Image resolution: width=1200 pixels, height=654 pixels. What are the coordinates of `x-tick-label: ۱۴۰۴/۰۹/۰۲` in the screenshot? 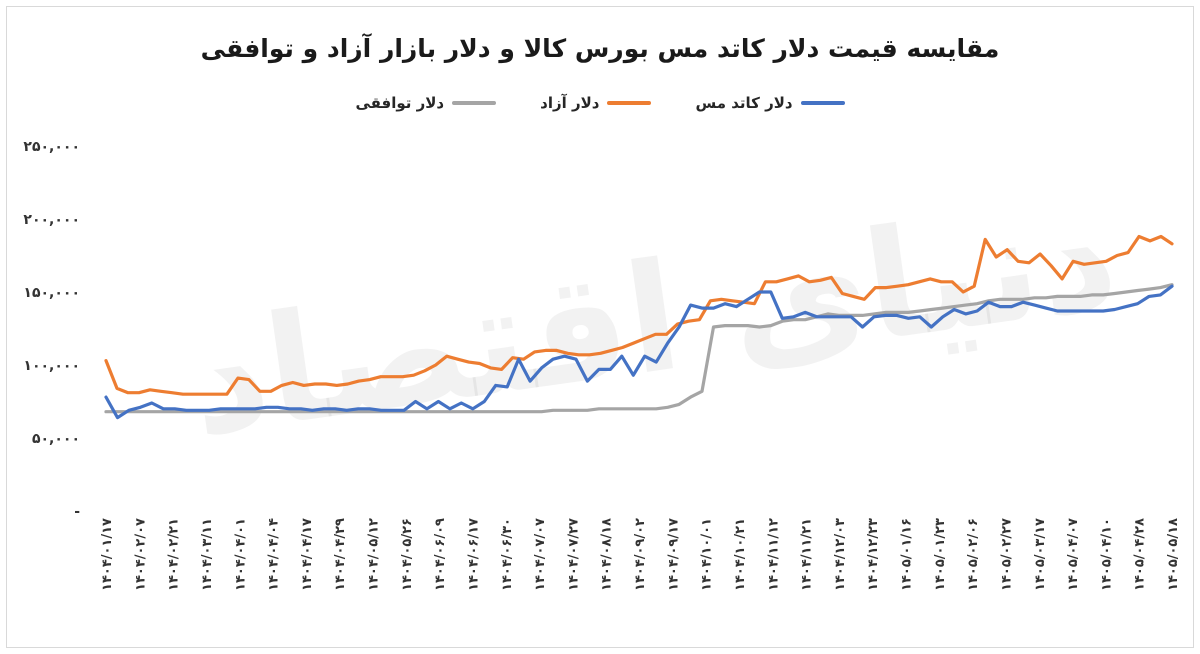 It's located at (640, 554).